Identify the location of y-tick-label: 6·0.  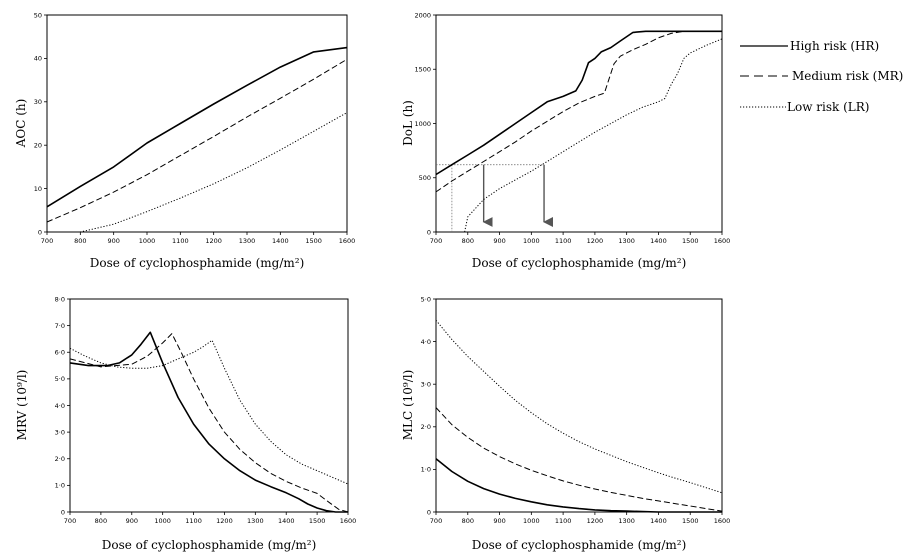
(60, 353).